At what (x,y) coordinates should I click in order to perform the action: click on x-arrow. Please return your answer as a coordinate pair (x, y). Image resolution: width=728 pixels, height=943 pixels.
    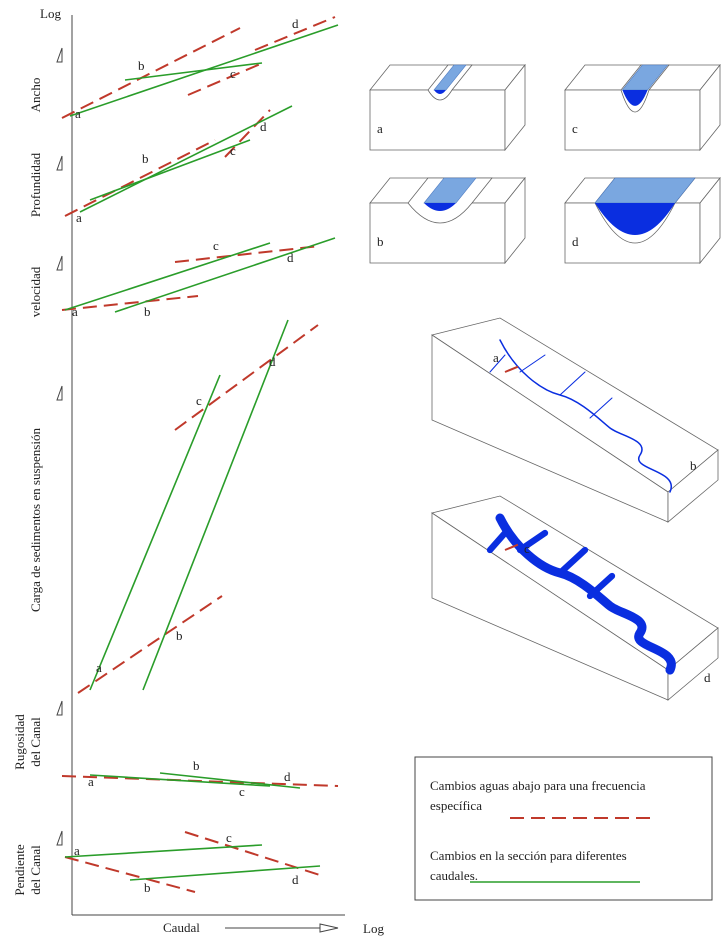
    Looking at the image, I should click on (282, 928).